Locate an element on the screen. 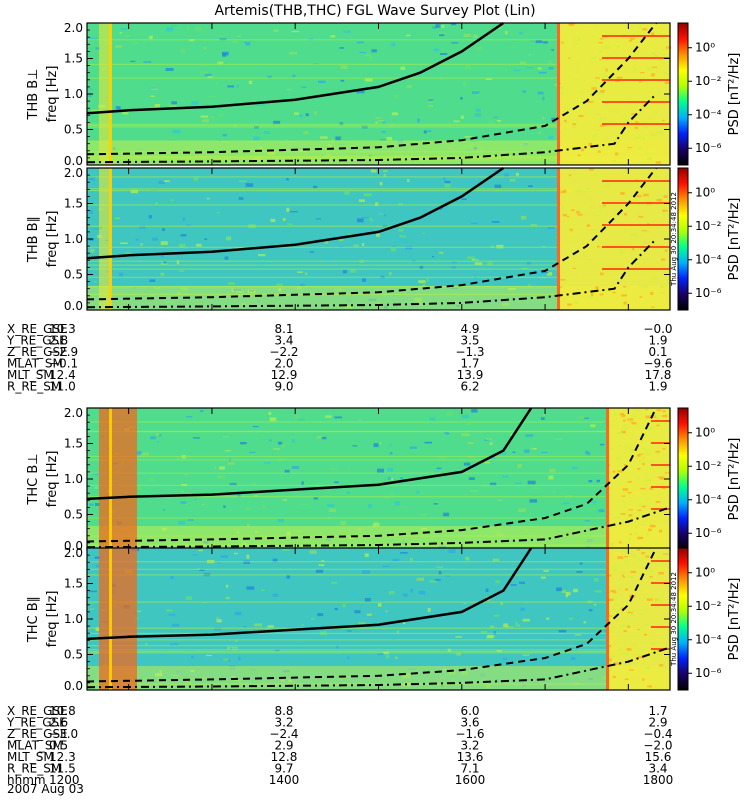  ephemeris-value: −2.2 is located at coordinates (283, 352).